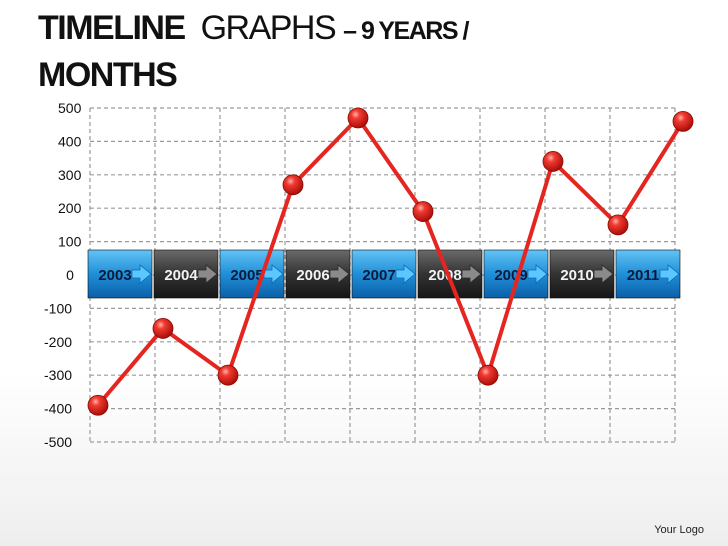 The height and width of the screenshot is (546, 728). What do you see at coordinates (576, 275) in the screenshot?
I see `category-label: 2010` at bounding box center [576, 275].